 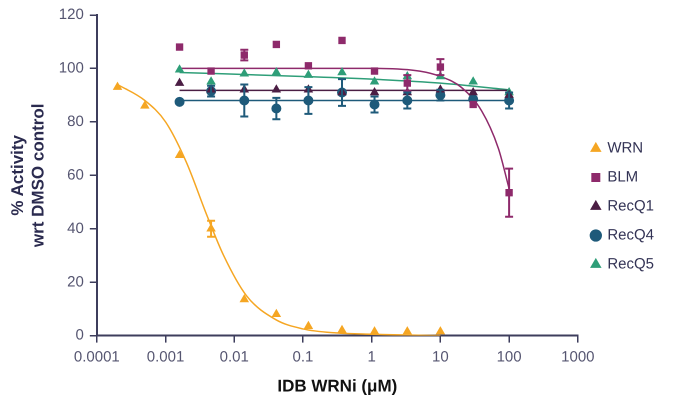 I want to click on x-axis-title: IDB WRNi (μM), so click(x=337, y=386).